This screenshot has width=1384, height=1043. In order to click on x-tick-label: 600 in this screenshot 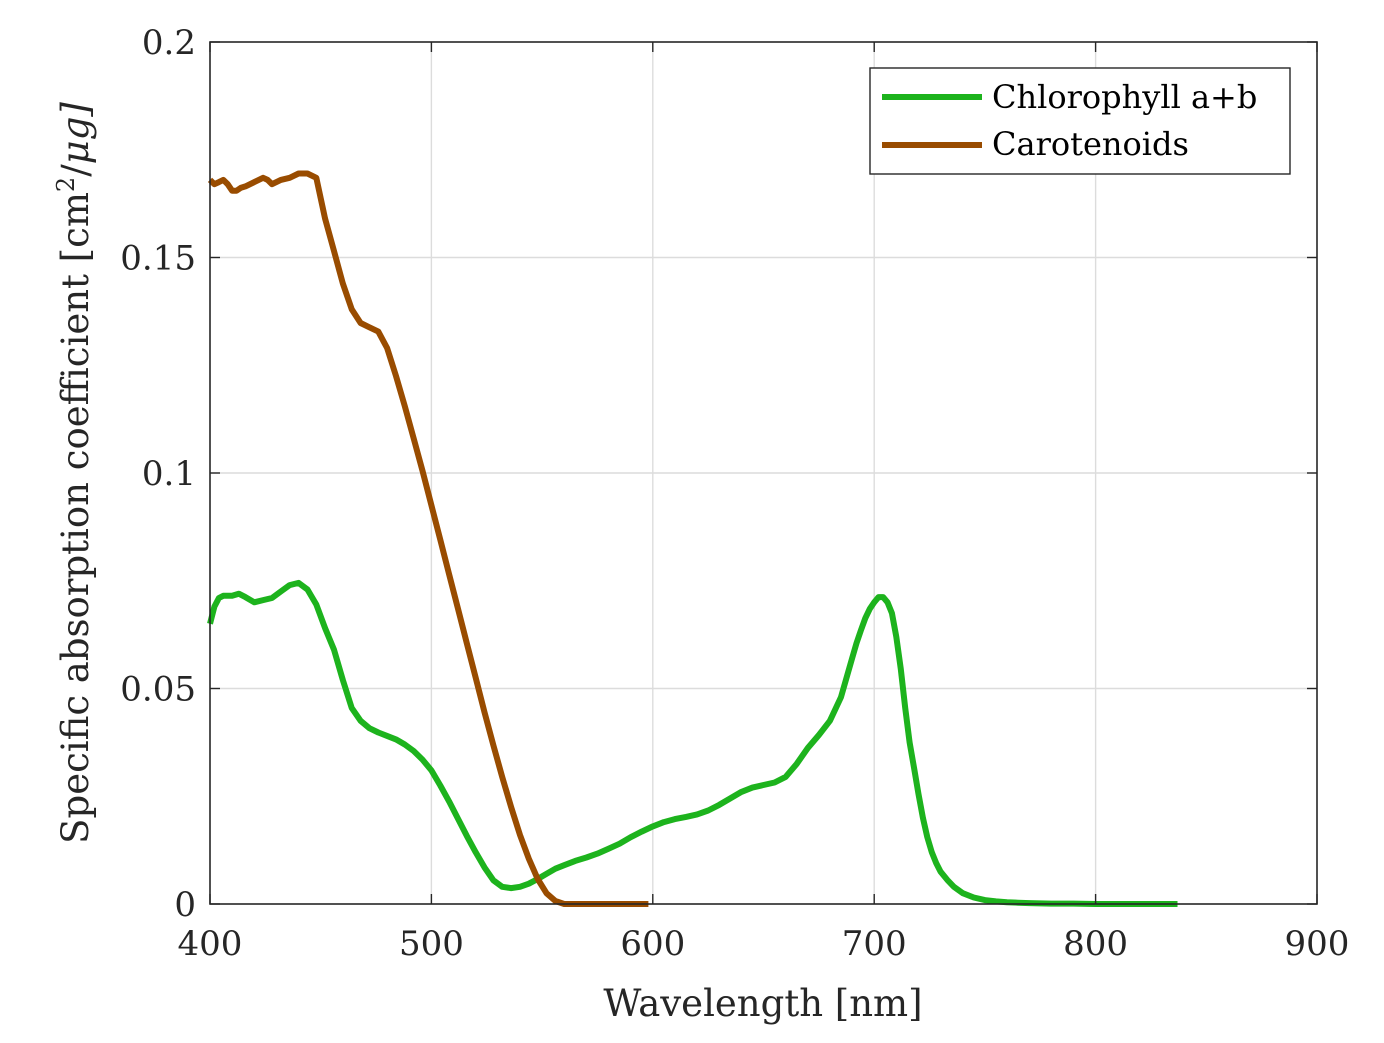, I will do `click(652, 944)`.